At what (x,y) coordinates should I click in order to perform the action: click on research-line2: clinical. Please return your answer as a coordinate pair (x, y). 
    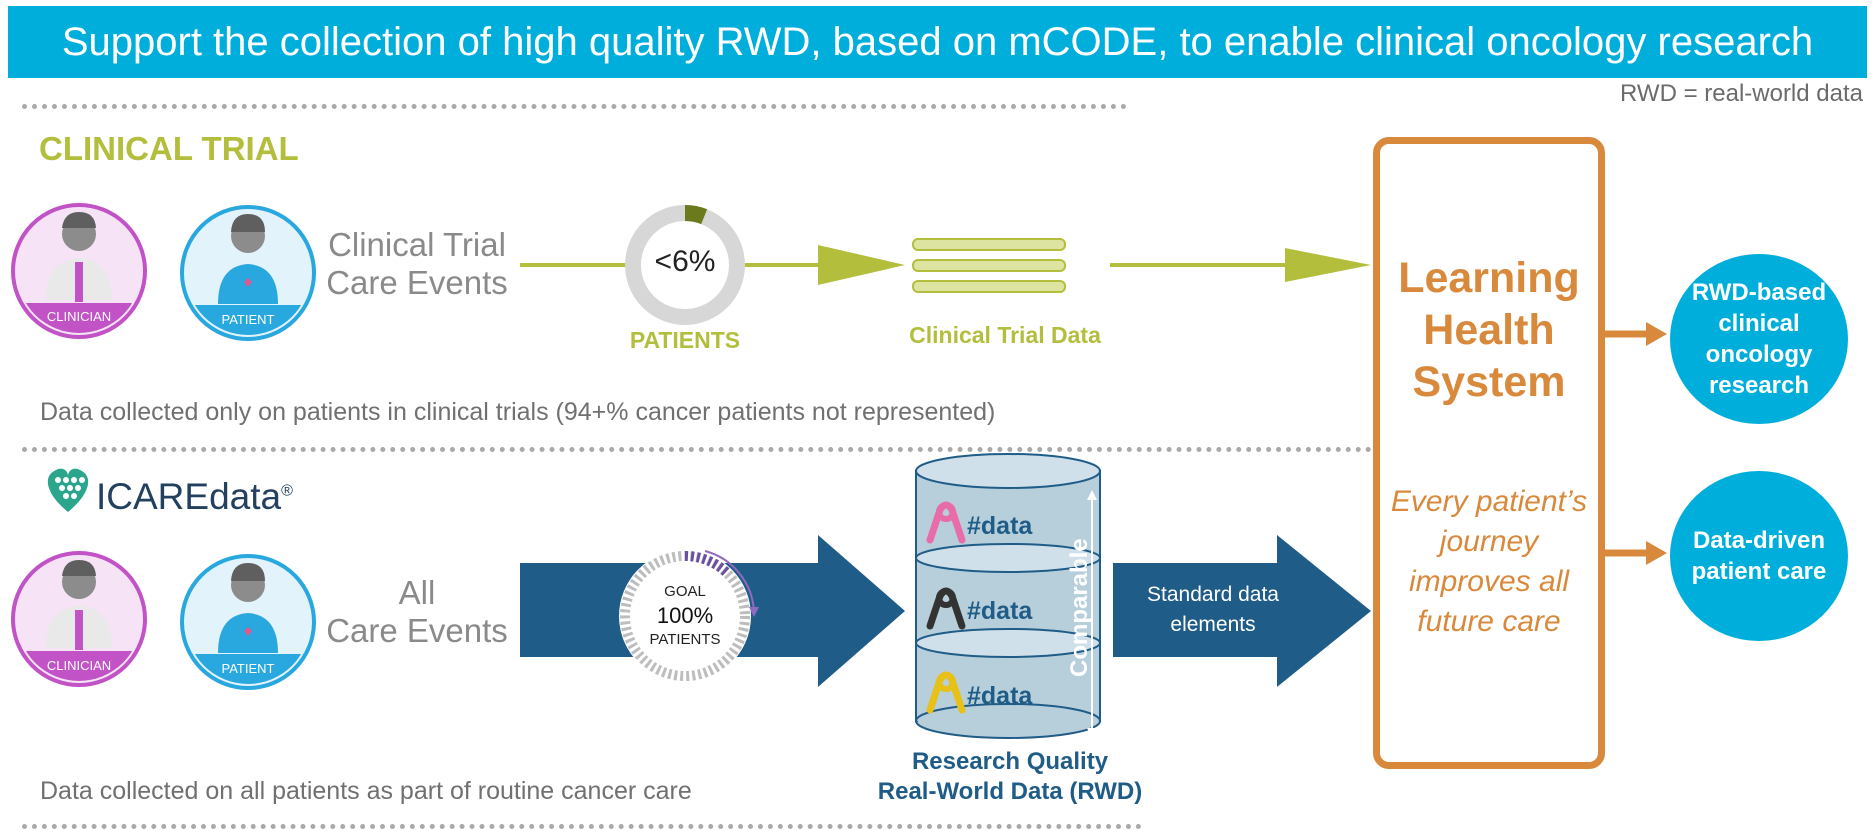
    Looking at the image, I should click on (1759, 323).